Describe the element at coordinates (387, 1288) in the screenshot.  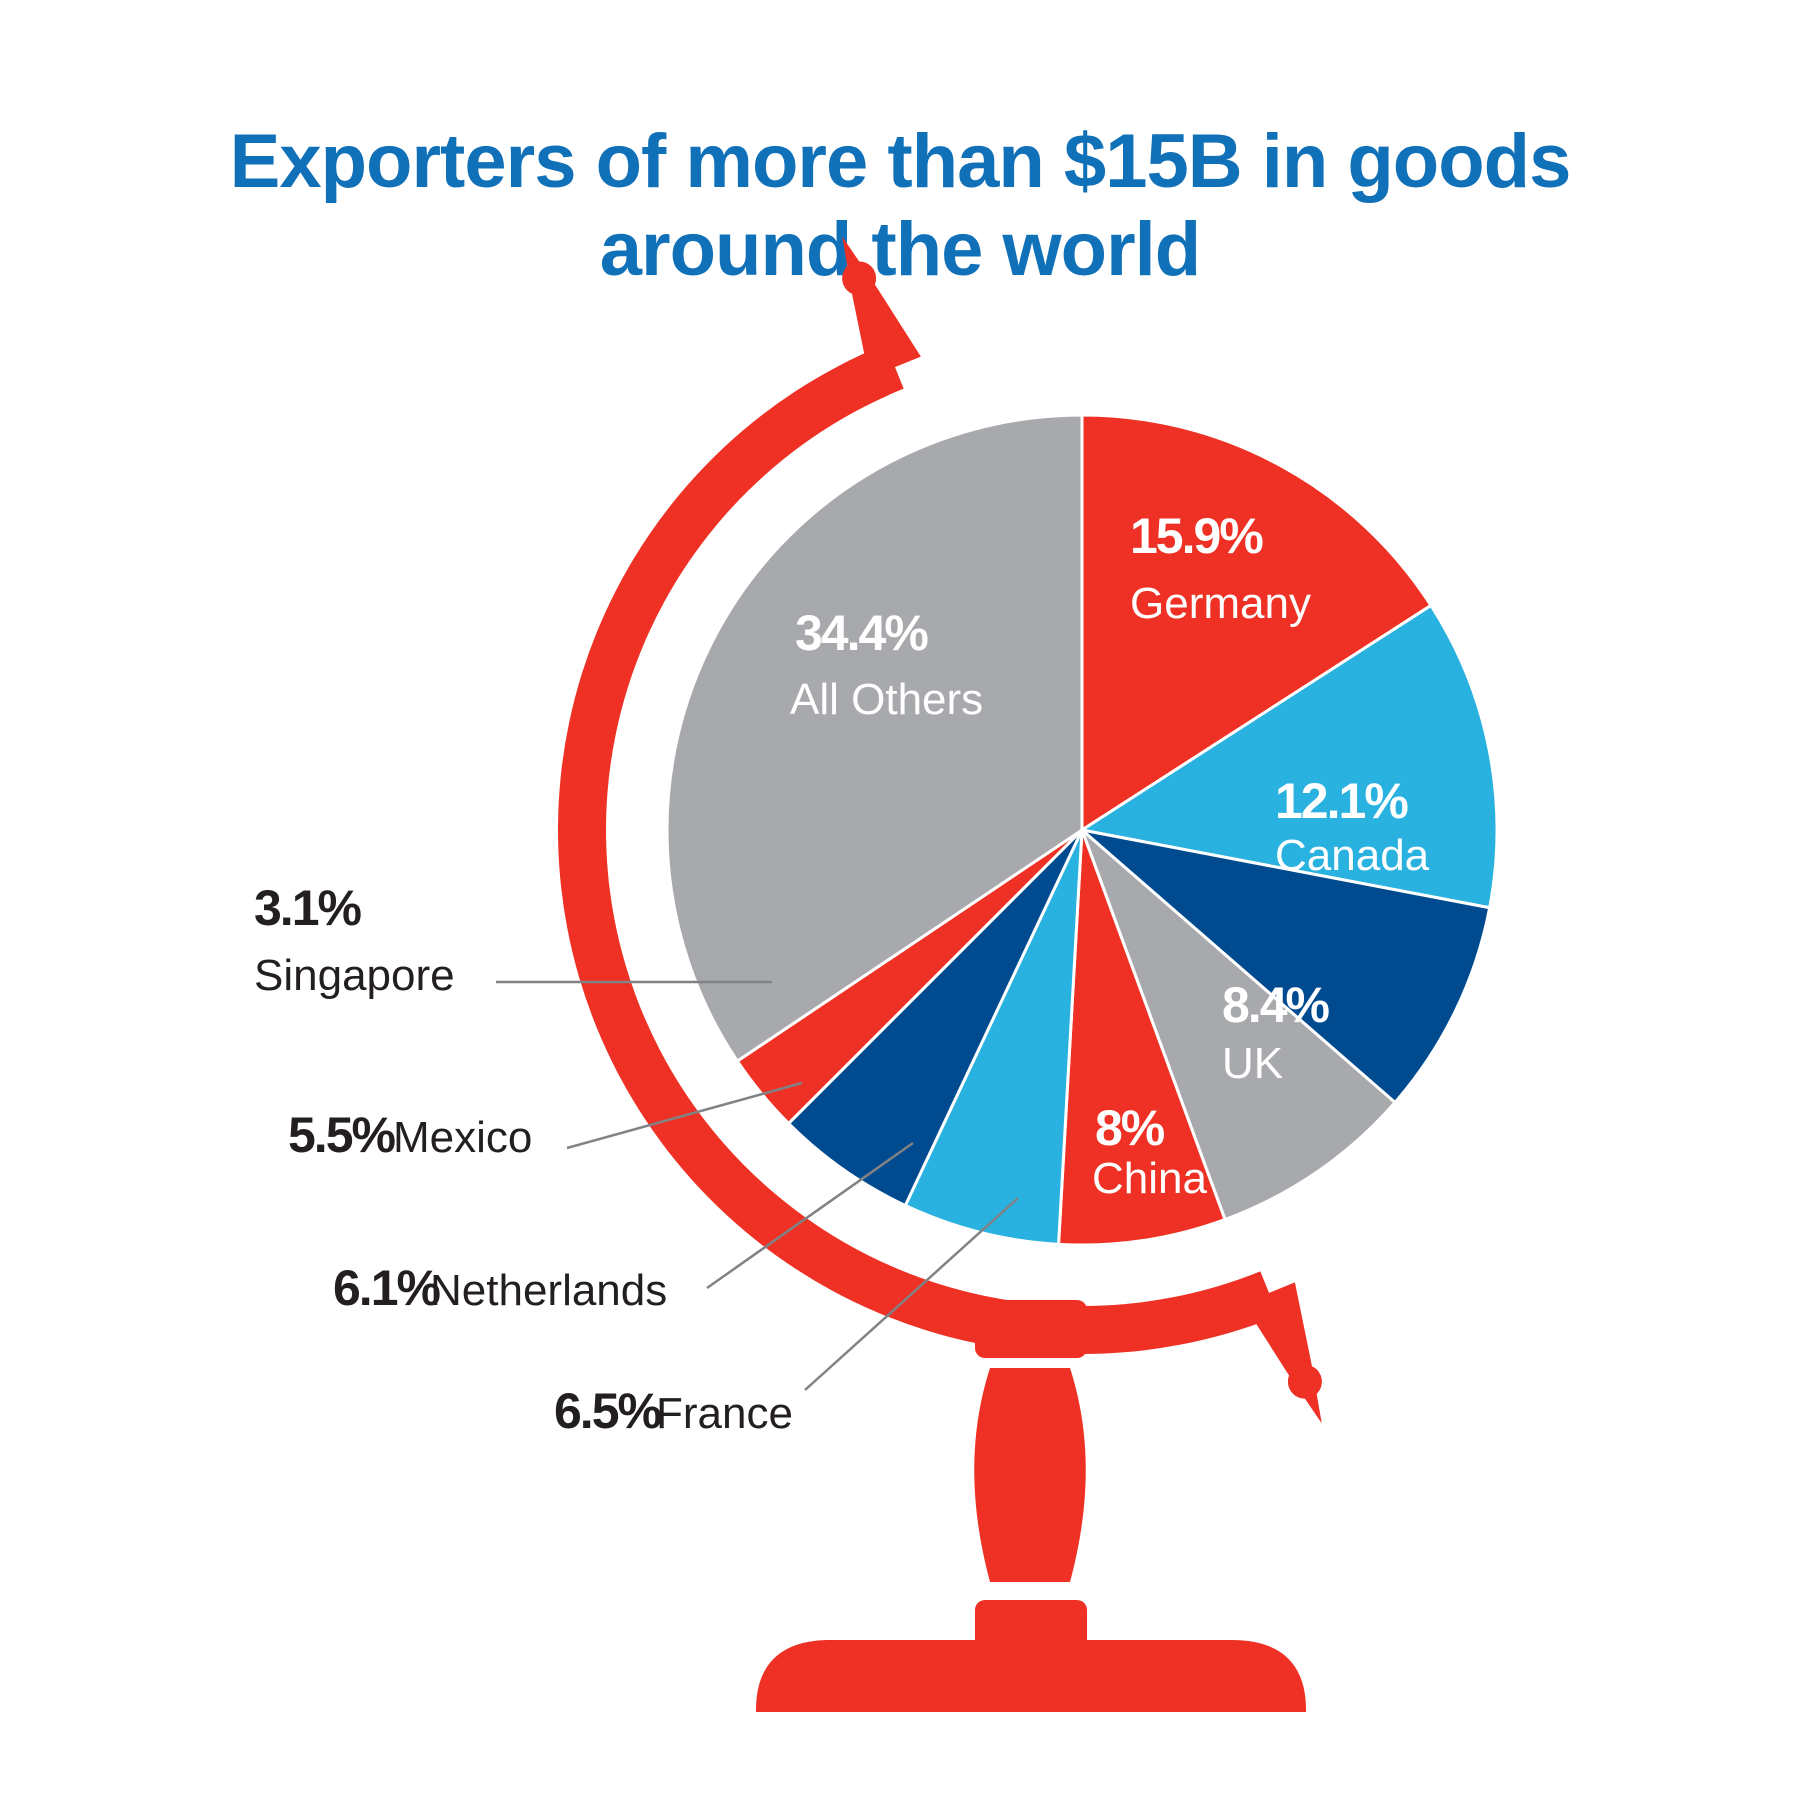
I see `data-label-netherlands: 6.1%` at that location.